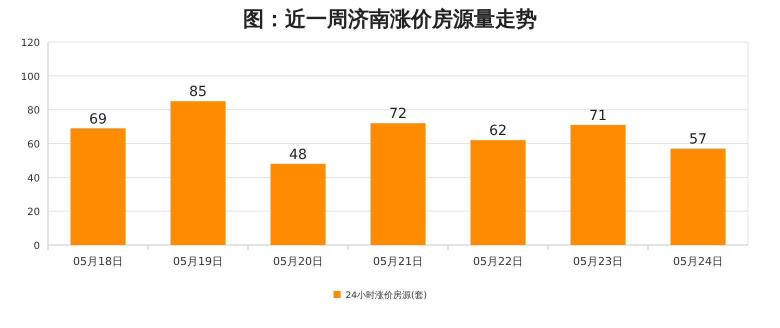  I want to click on y-tick-label: 80, so click(33, 111).